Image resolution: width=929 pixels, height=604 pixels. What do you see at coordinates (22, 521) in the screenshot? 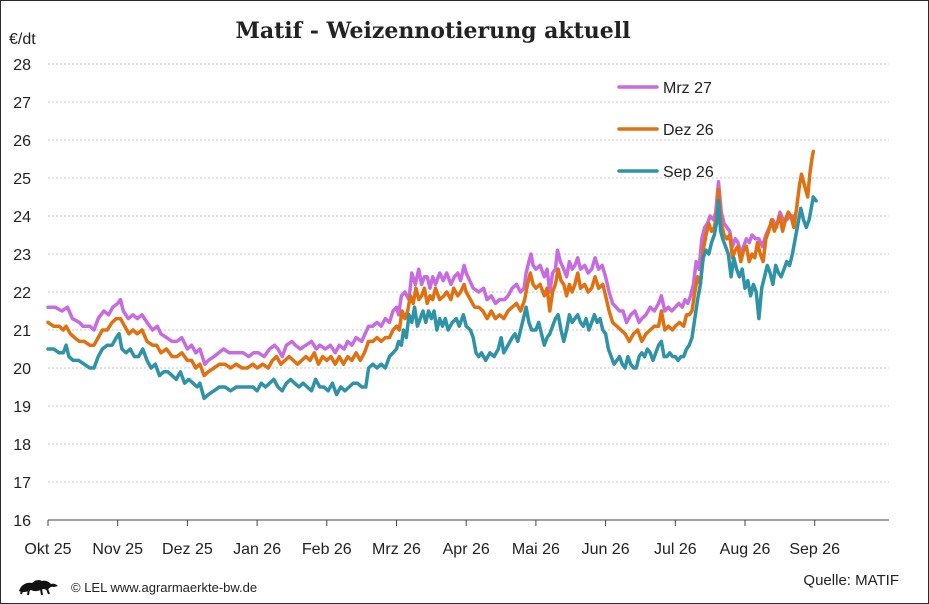
I see `y-tick-label: 16` at bounding box center [22, 521].